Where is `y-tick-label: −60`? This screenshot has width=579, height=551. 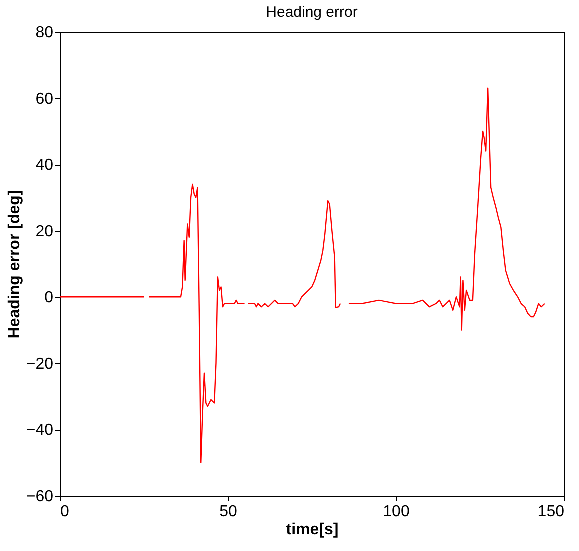 y-tick-label: −60 is located at coordinates (40, 497).